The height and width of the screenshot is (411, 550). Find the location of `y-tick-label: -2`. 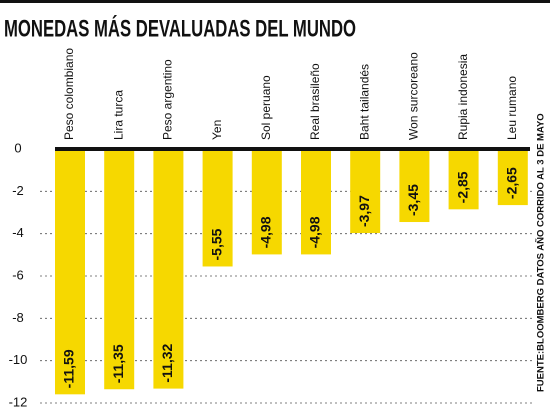

y-tick-label: -2 is located at coordinates (18, 190).